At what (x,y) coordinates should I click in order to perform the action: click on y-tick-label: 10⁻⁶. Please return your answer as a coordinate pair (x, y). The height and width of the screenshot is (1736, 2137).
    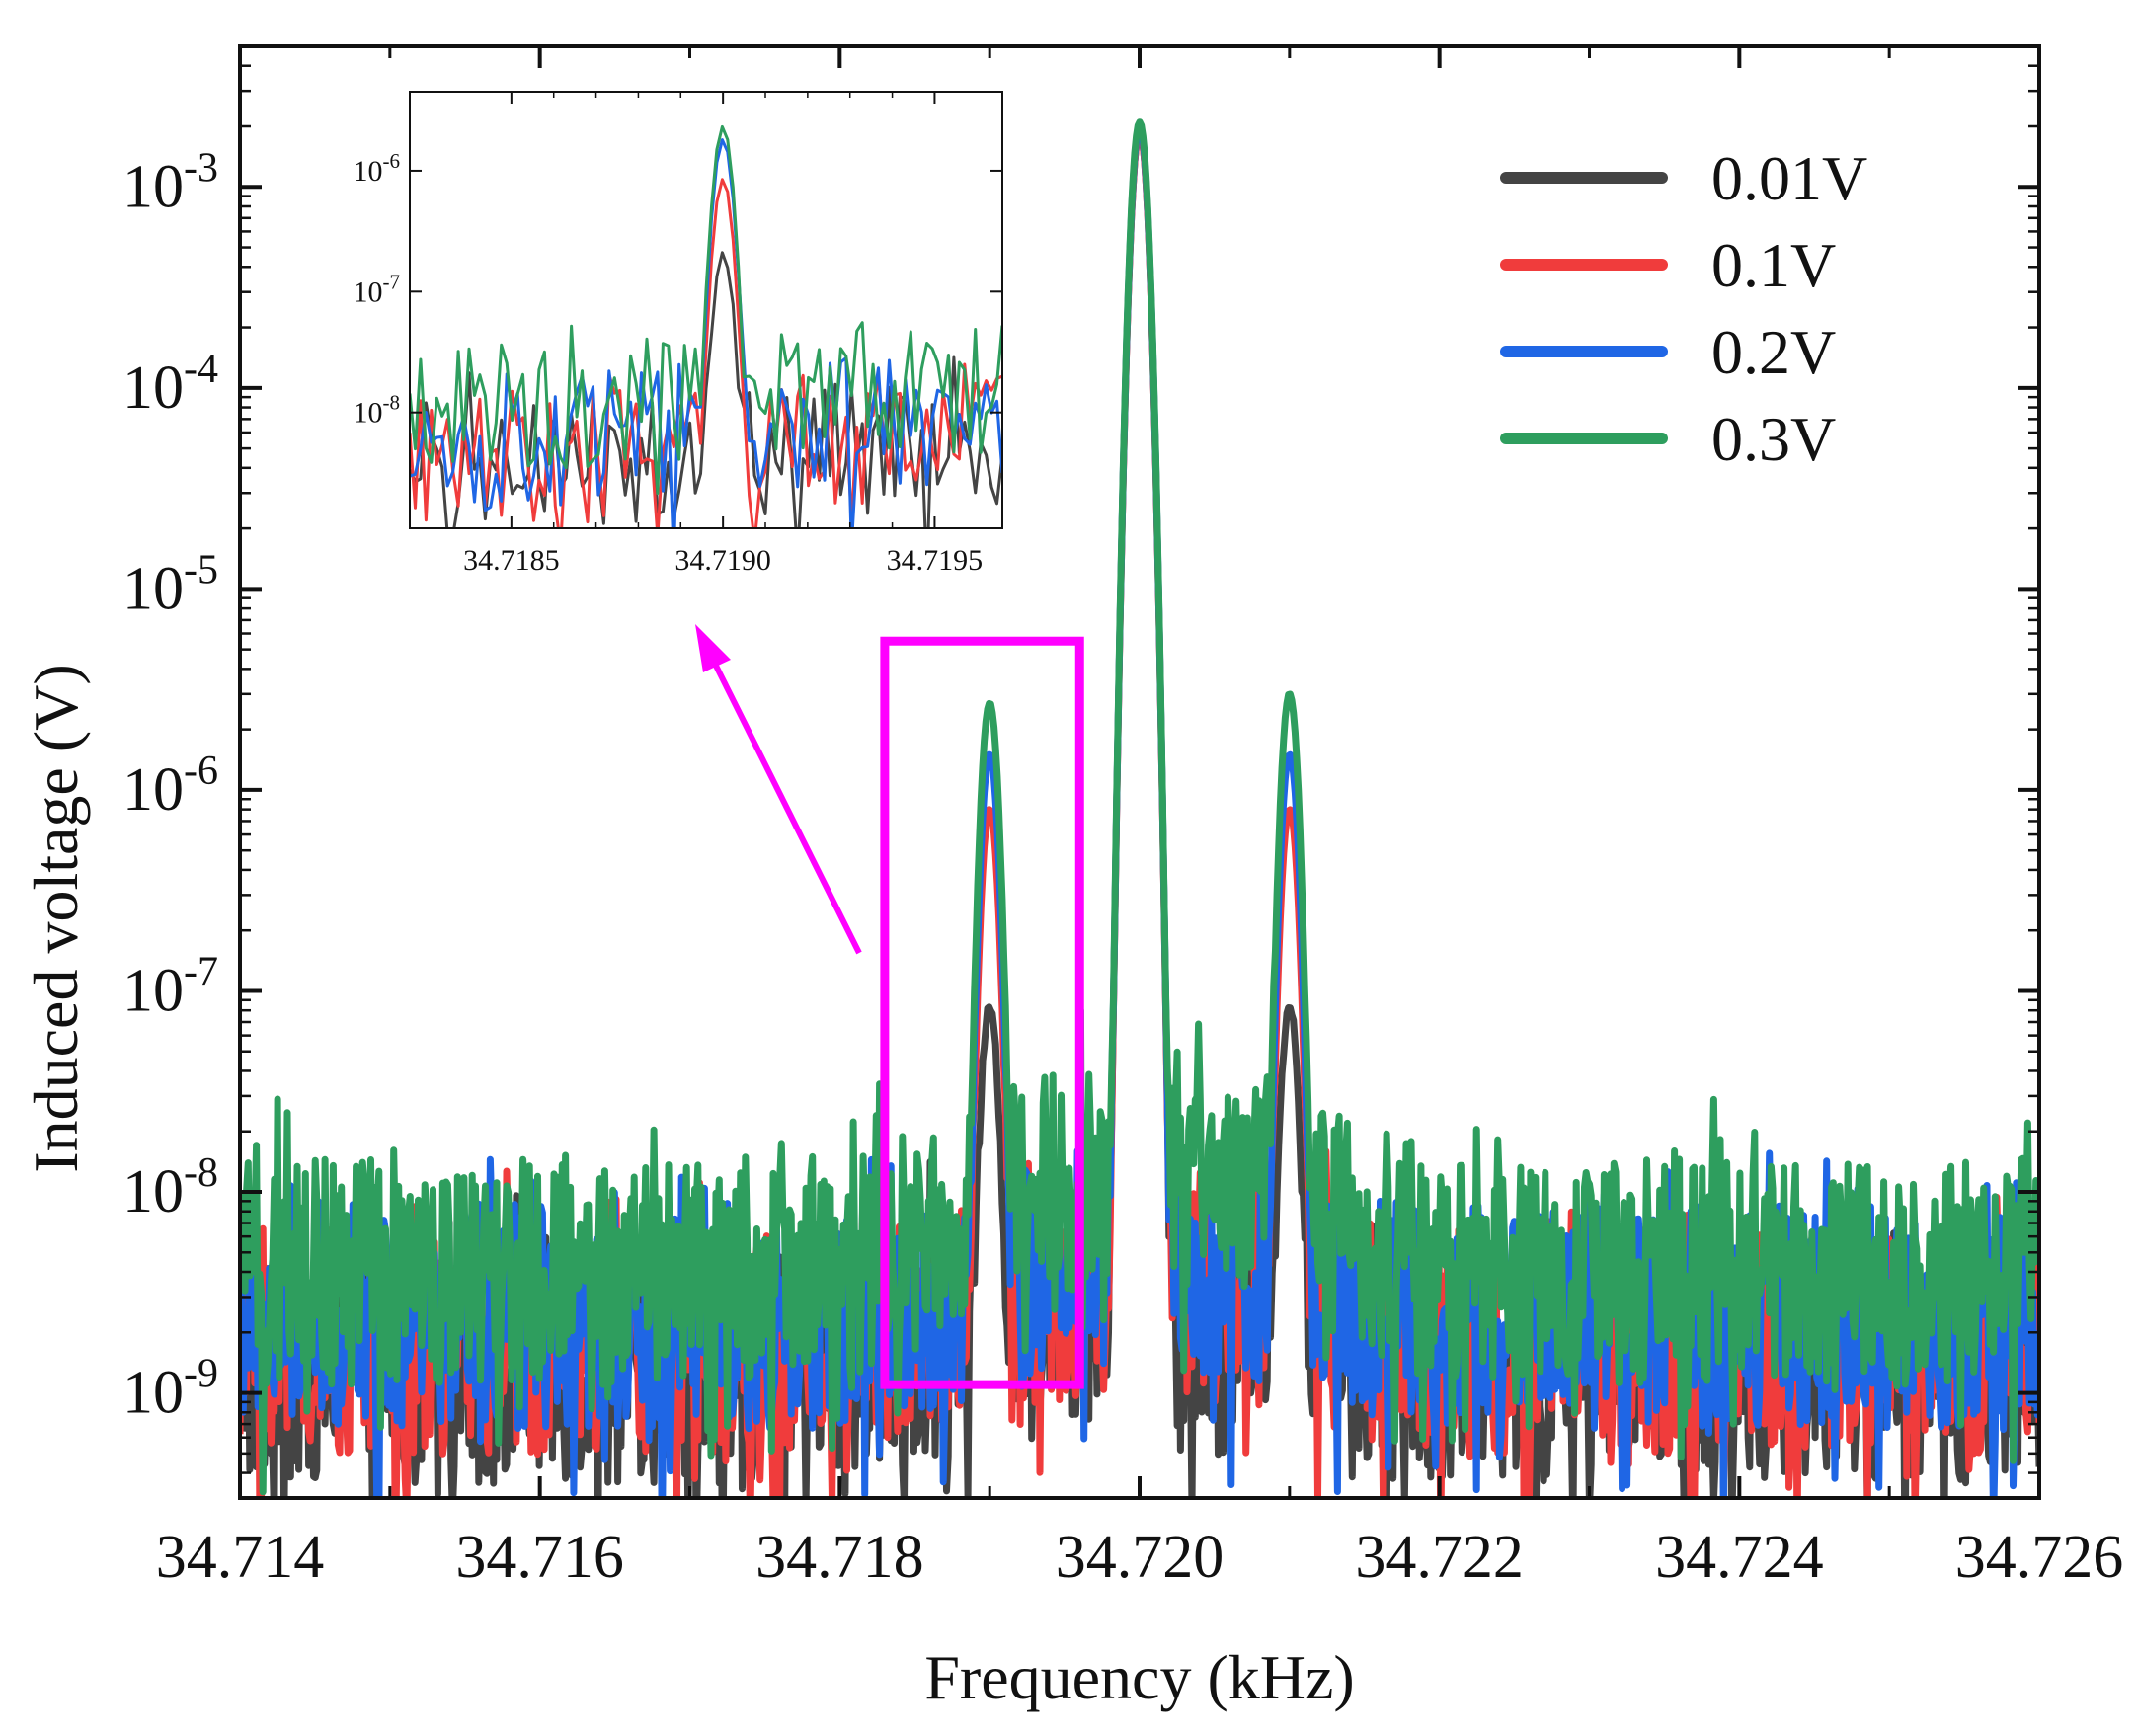
    Looking at the image, I should click on (170, 787).